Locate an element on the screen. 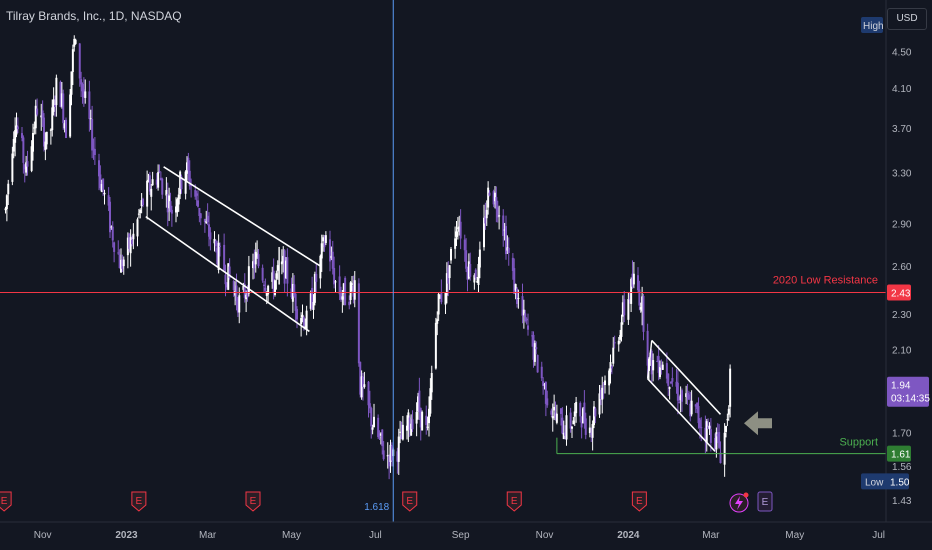  notification-dot is located at coordinates (746, 495).